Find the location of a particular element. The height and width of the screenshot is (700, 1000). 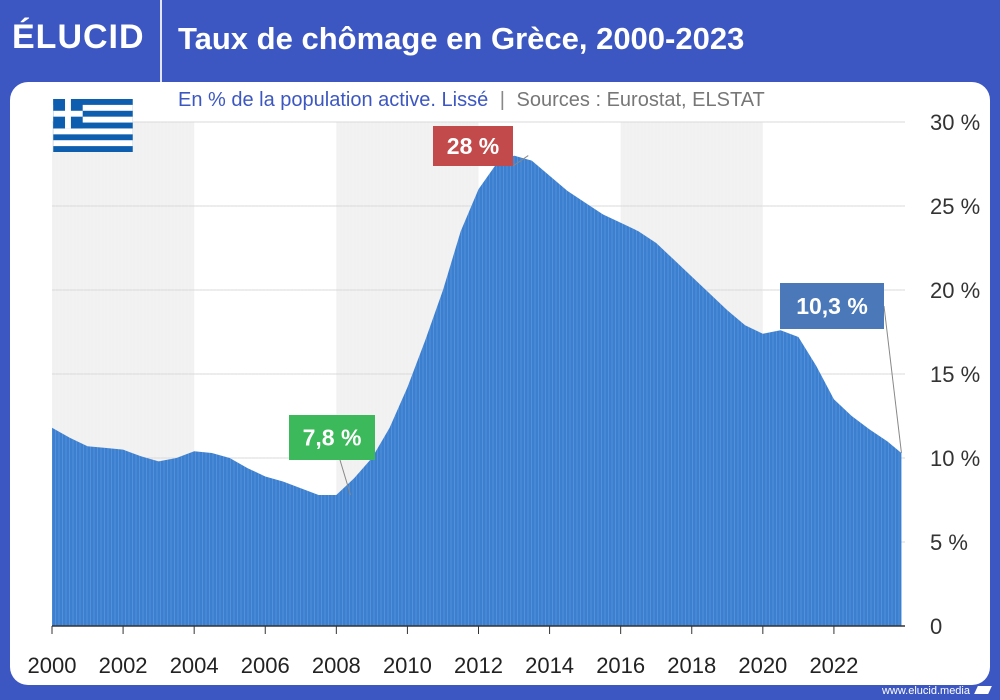

brand-logo: ÉLUCID is located at coordinates (78, 37).